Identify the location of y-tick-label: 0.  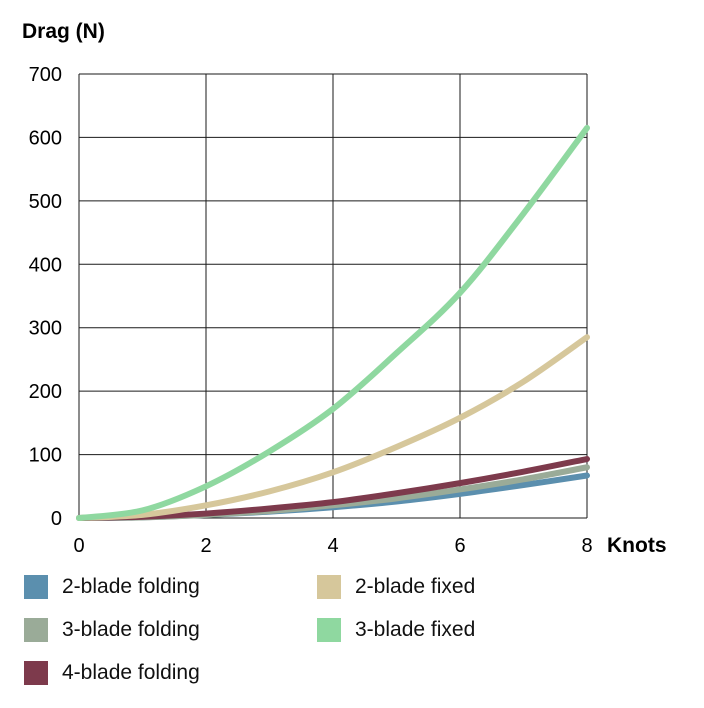
(56, 519).